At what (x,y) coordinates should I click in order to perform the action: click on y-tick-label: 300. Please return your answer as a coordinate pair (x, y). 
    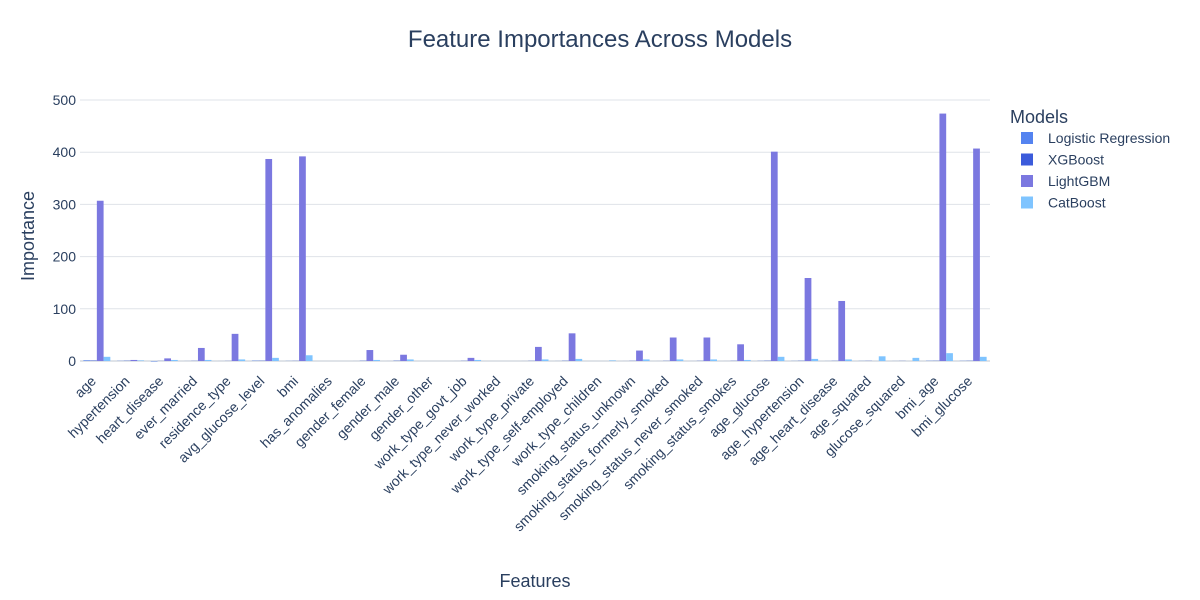
    Looking at the image, I should click on (65, 204).